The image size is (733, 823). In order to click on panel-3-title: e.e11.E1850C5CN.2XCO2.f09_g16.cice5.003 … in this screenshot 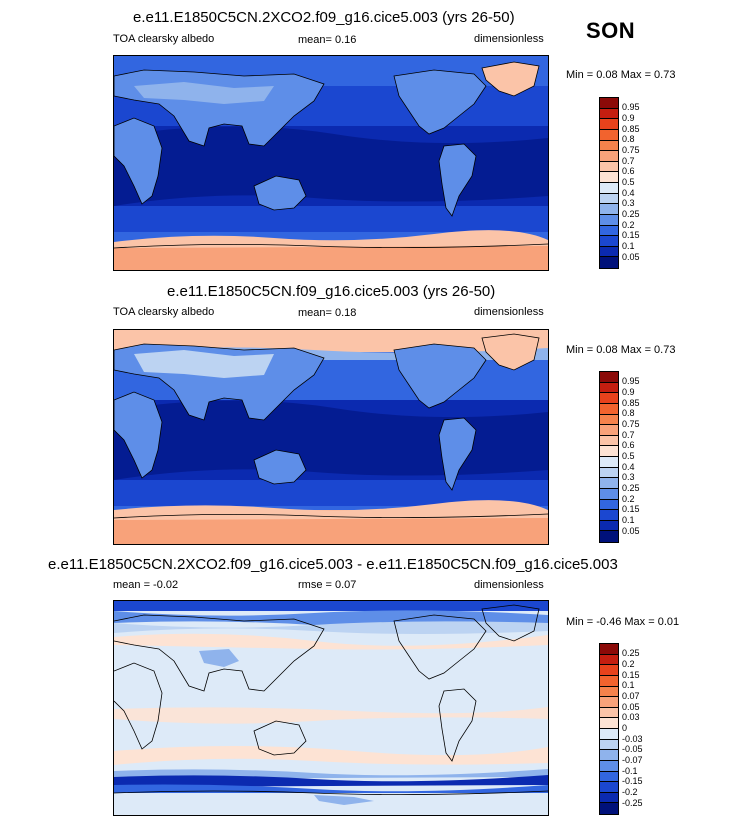, I will do `click(333, 564)`.